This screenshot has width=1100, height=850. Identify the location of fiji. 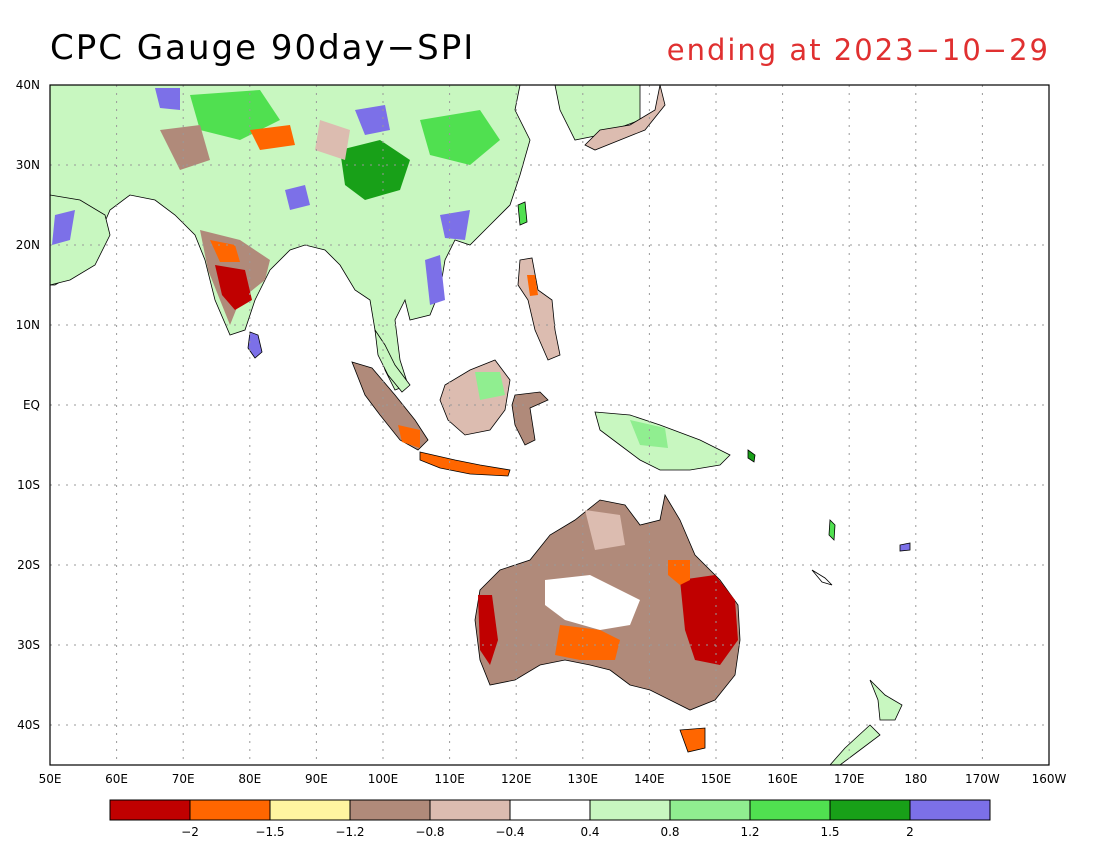
(905, 547).